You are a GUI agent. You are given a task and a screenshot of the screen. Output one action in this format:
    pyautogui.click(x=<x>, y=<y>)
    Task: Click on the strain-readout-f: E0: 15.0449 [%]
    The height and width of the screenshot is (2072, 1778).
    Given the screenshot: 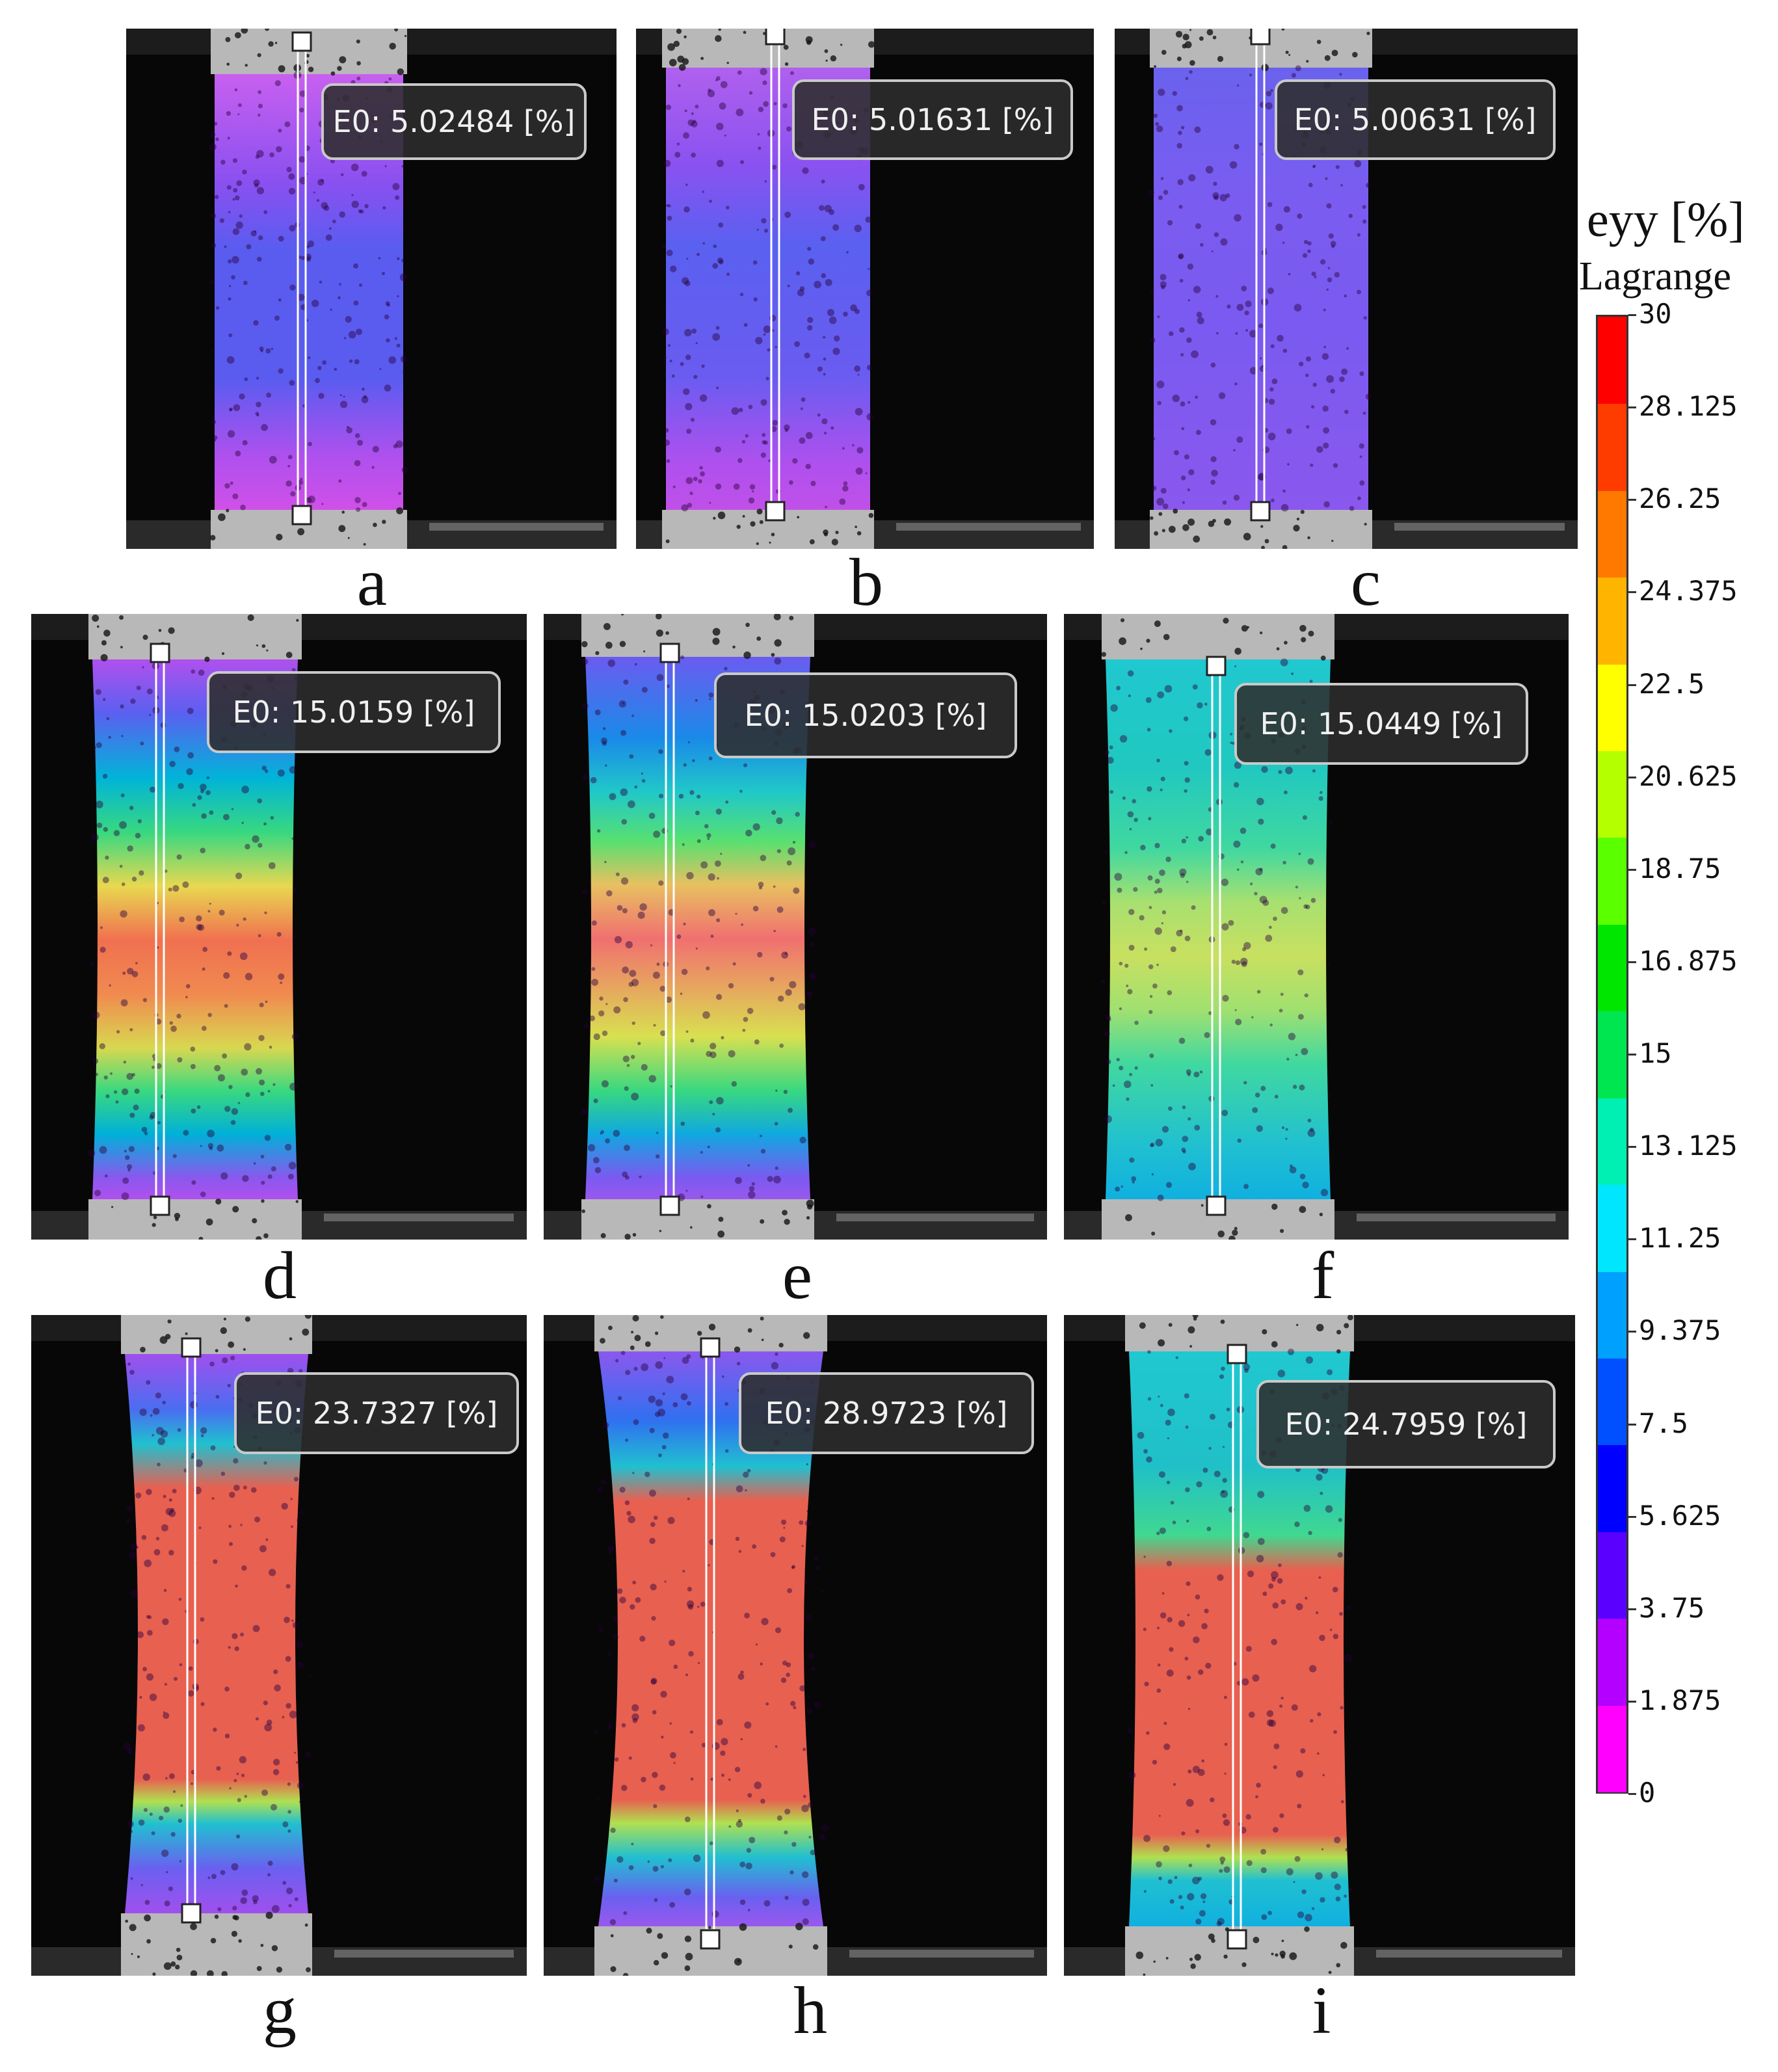 What is the action you would take?
    pyautogui.click(x=1381, y=724)
    